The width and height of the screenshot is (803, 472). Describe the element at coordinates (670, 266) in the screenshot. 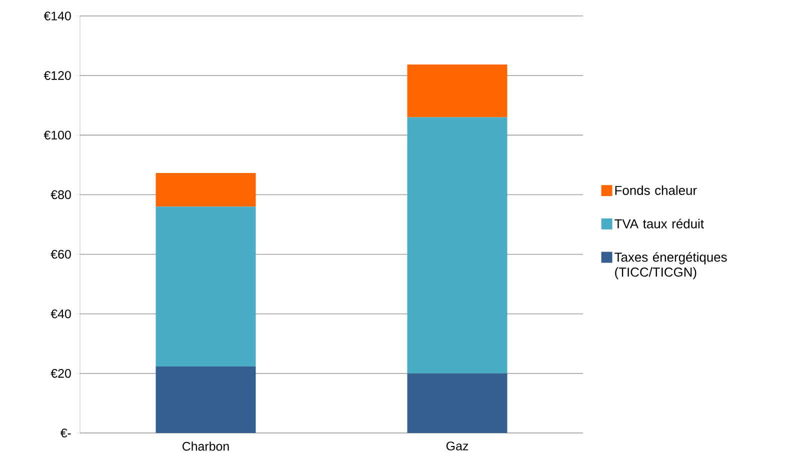

I see `legend-label: Taxes énergétiques (TICC/TICGN)` at that location.